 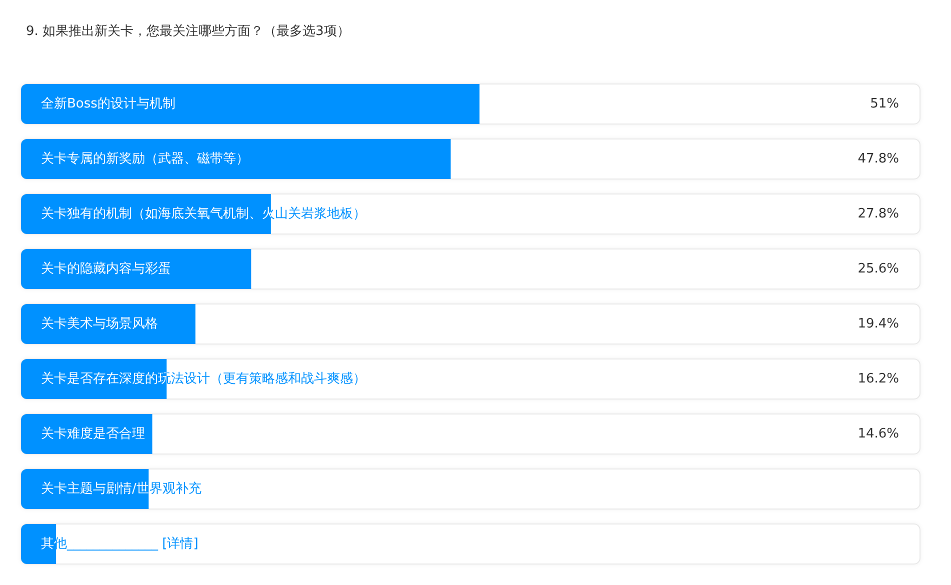 What do you see at coordinates (108, 104) in the screenshot?
I see `y-tick-label: 全新Boss的设计与机制` at bounding box center [108, 104].